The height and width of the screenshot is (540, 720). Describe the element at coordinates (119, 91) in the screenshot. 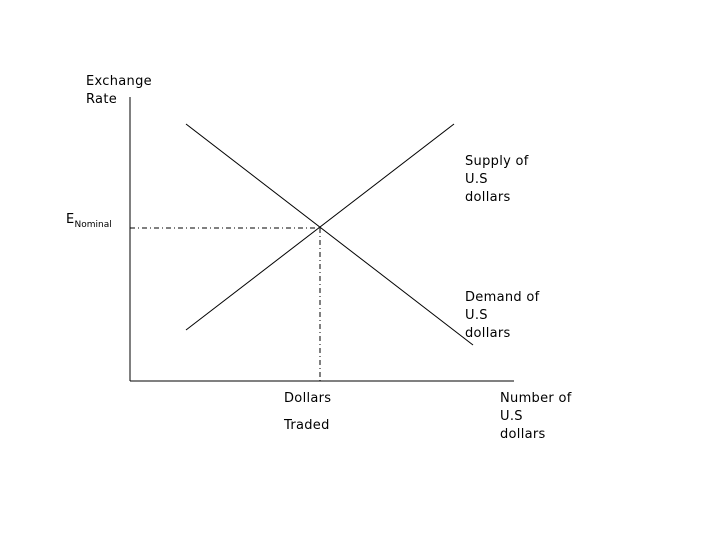

I see `y-axis-label: Exchange Rate` at that location.